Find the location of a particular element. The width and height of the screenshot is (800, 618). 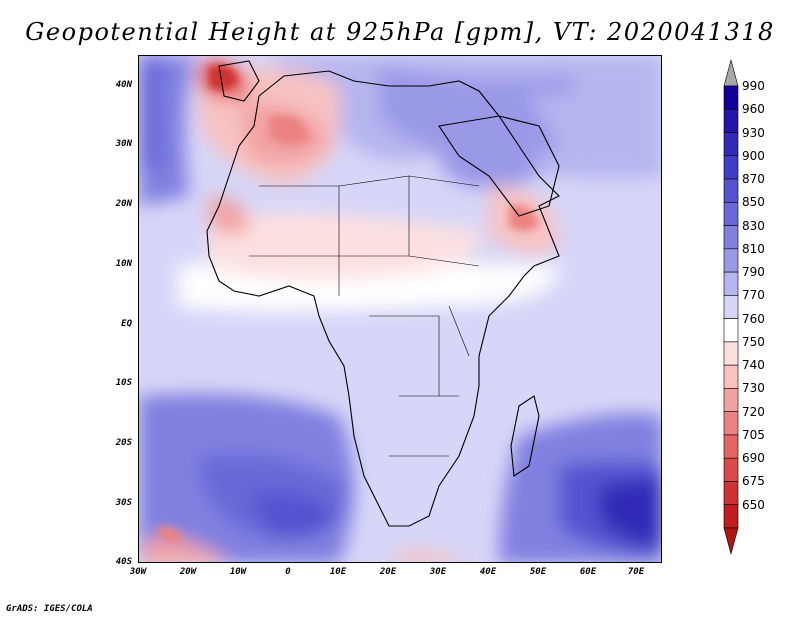

colorbar-tick-label: 760 is located at coordinates (753, 318).